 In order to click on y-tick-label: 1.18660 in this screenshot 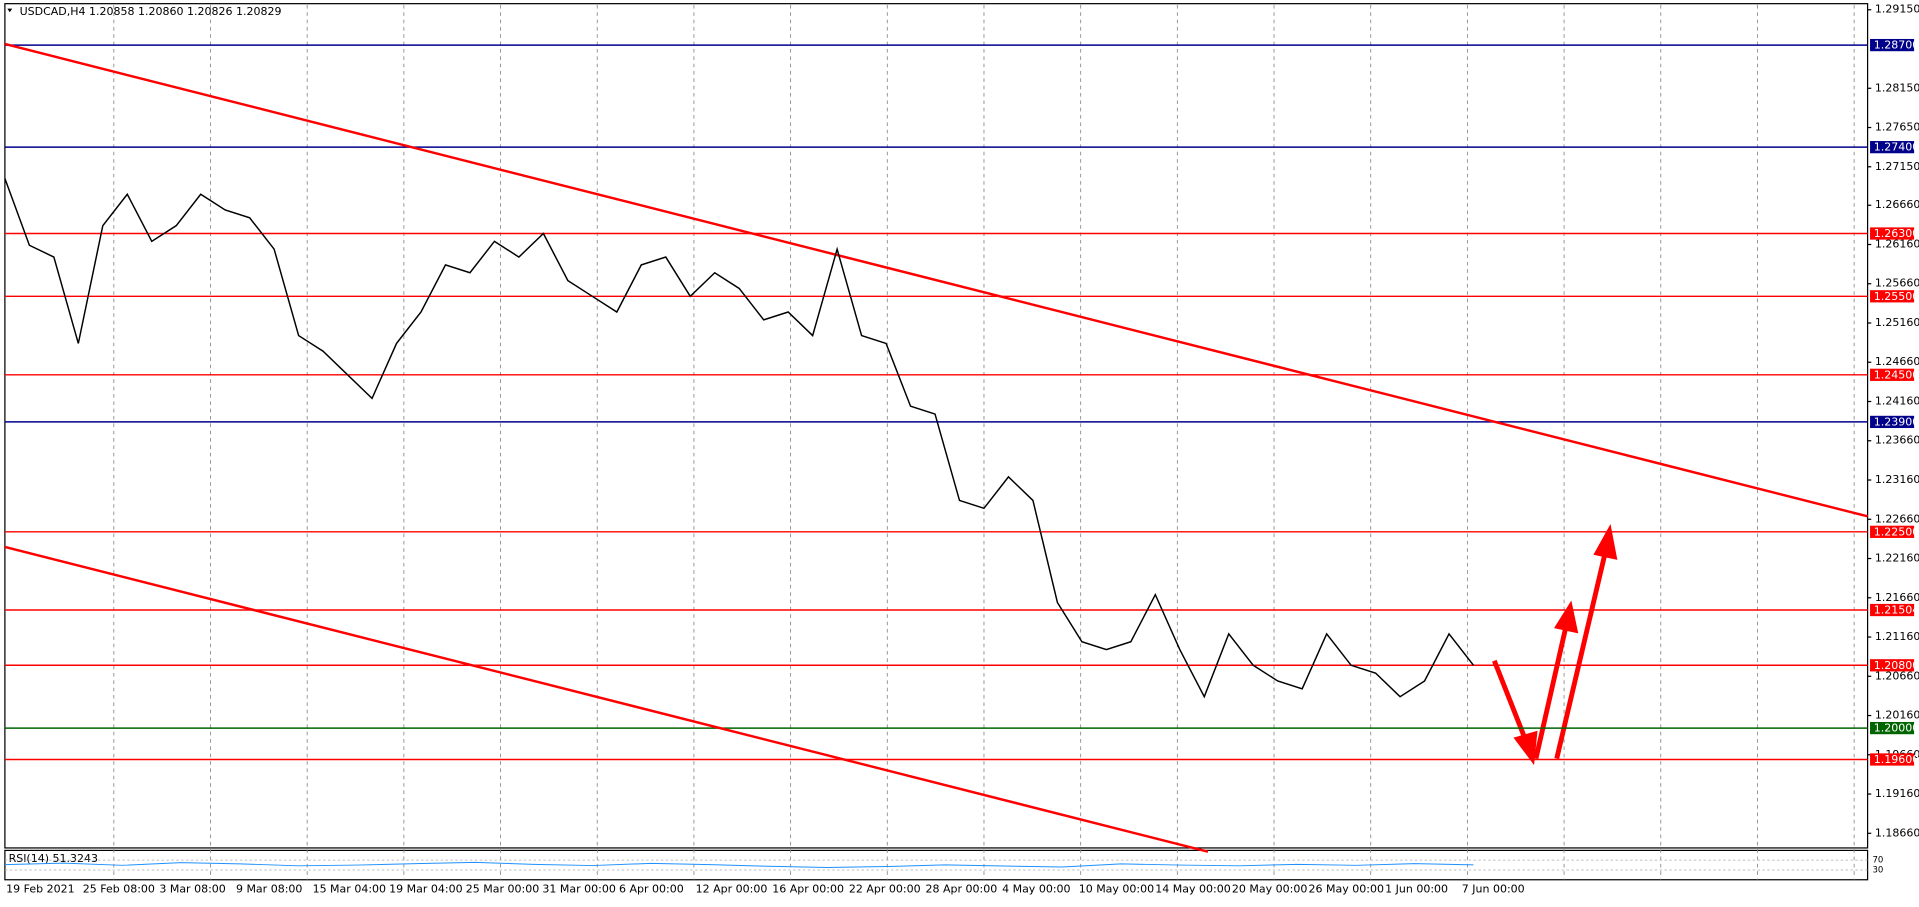, I will do `click(1897, 832)`.